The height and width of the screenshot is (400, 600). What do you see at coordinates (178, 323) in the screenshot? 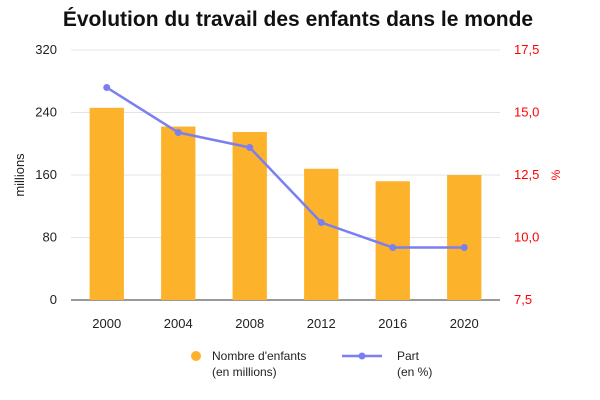
I see `x-tick-label: 2004` at bounding box center [178, 323].